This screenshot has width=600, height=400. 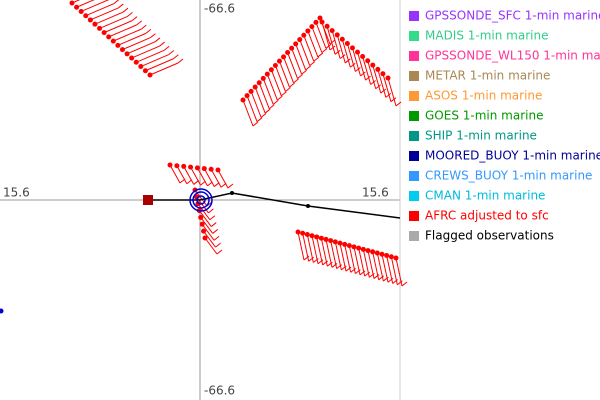 What do you see at coordinates (219, 9) in the screenshot?
I see `axis-label-top: -66.6` at bounding box center [219, 9].